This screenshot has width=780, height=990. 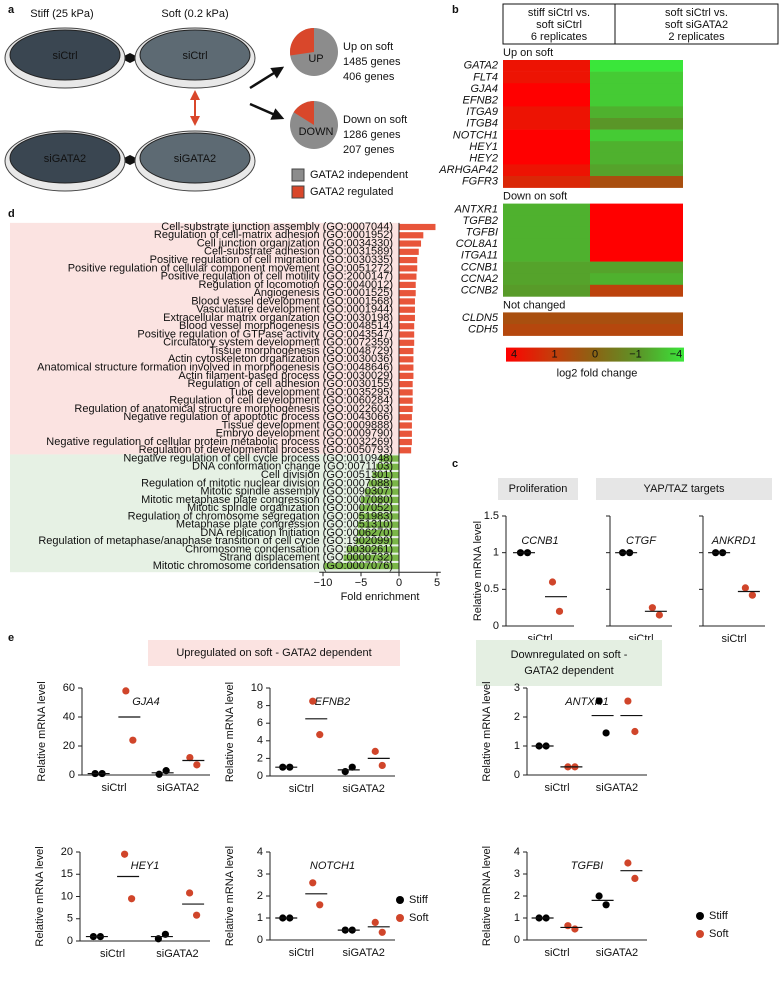 I want to click on category-label: Angiogenesis (GO:0001525), so click(x=323, y=293).